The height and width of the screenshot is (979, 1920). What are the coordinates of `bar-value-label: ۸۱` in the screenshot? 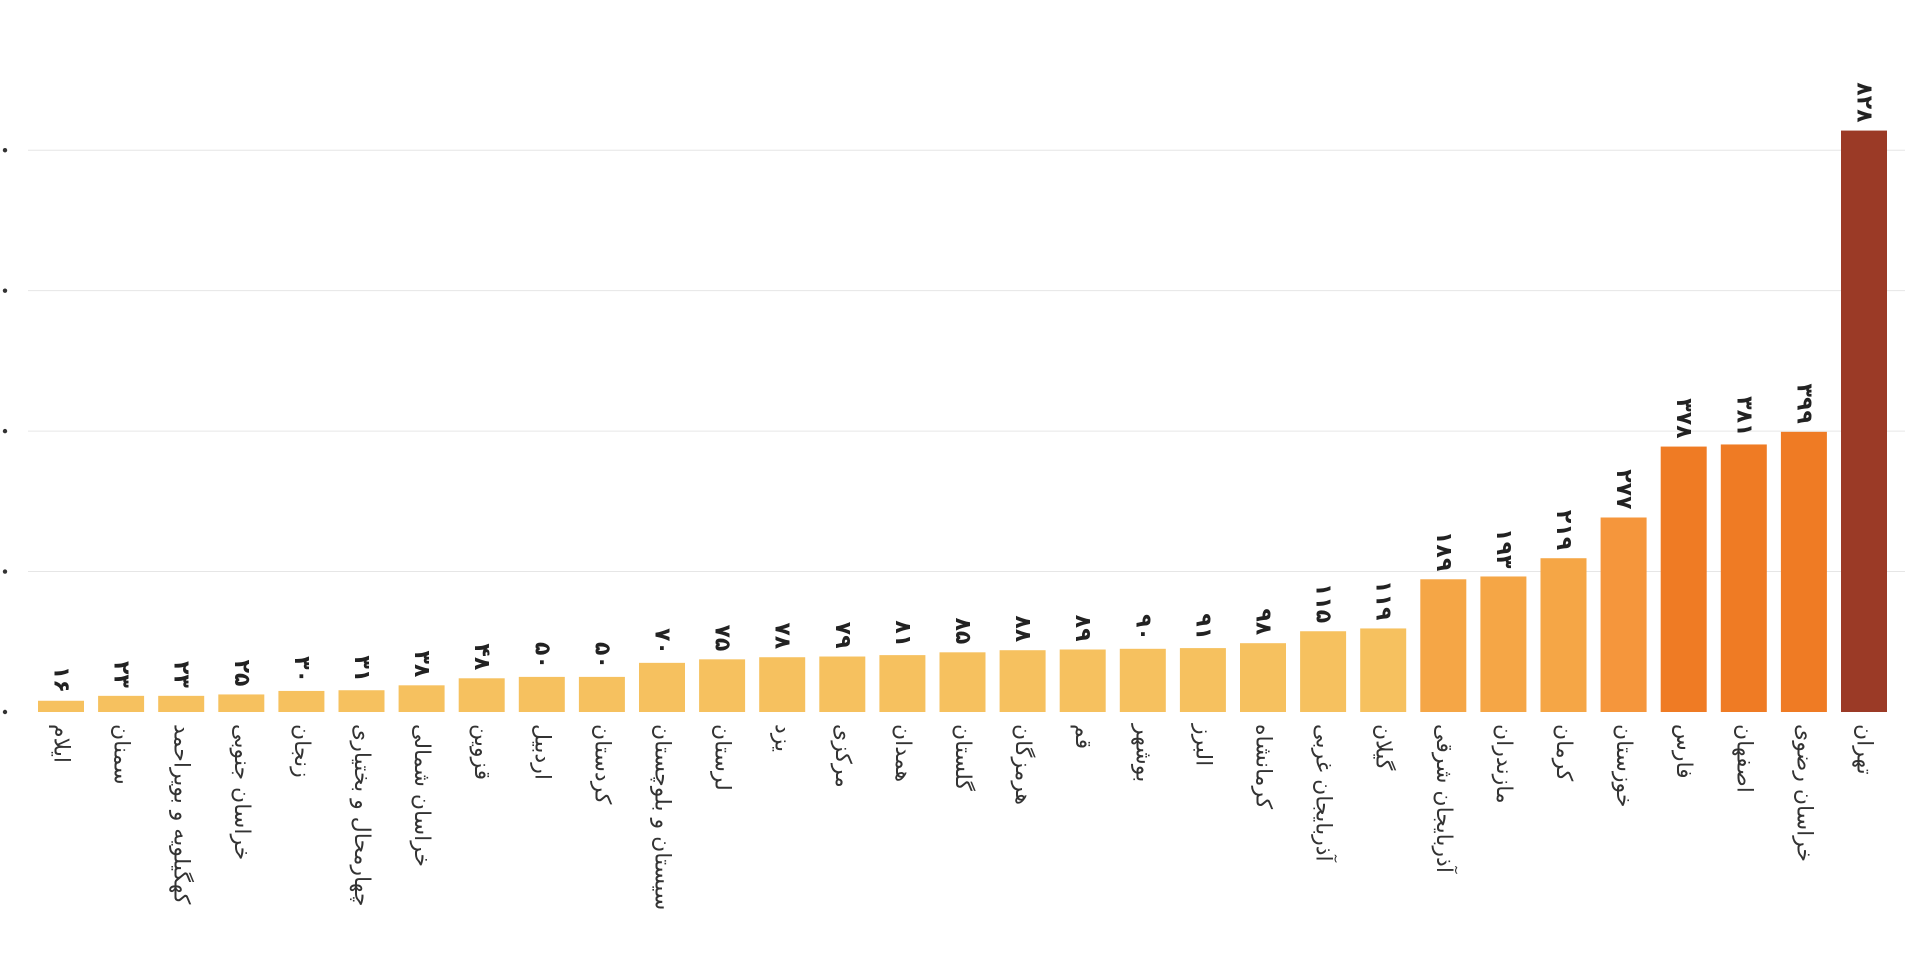 It's located at (902, 633).